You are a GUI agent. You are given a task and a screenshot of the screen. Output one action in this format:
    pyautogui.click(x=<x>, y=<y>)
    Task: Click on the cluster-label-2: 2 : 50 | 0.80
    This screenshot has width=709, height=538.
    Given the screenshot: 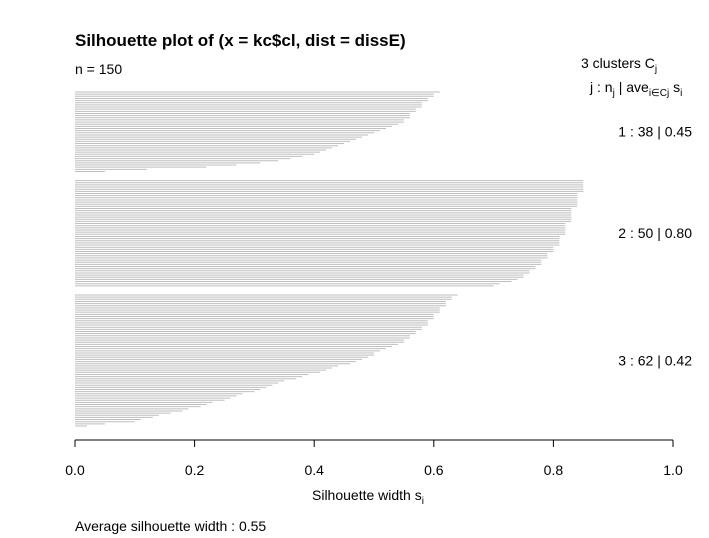 What is the action you would take?
    pyautogui.click(x=655, y=233)
    